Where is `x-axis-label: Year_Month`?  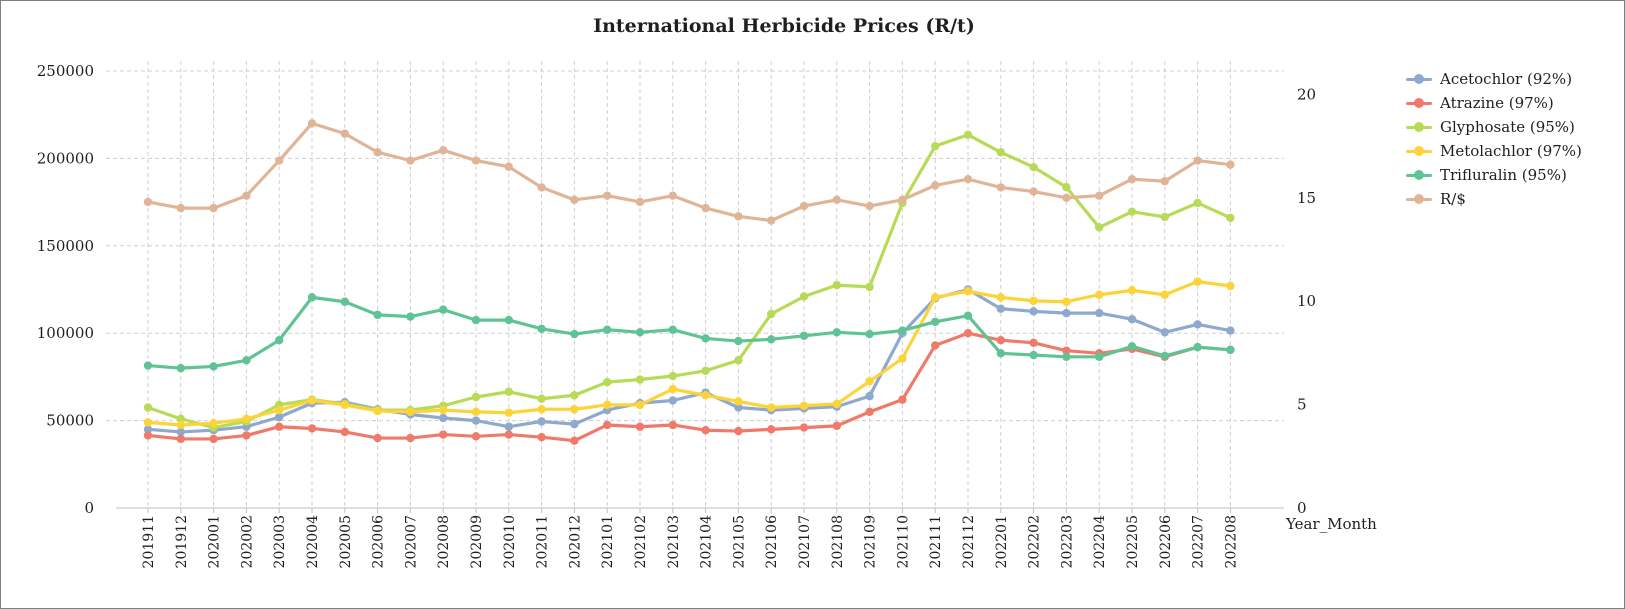
x-axis-label: Year_Month is located at coordinates (1331, 524).